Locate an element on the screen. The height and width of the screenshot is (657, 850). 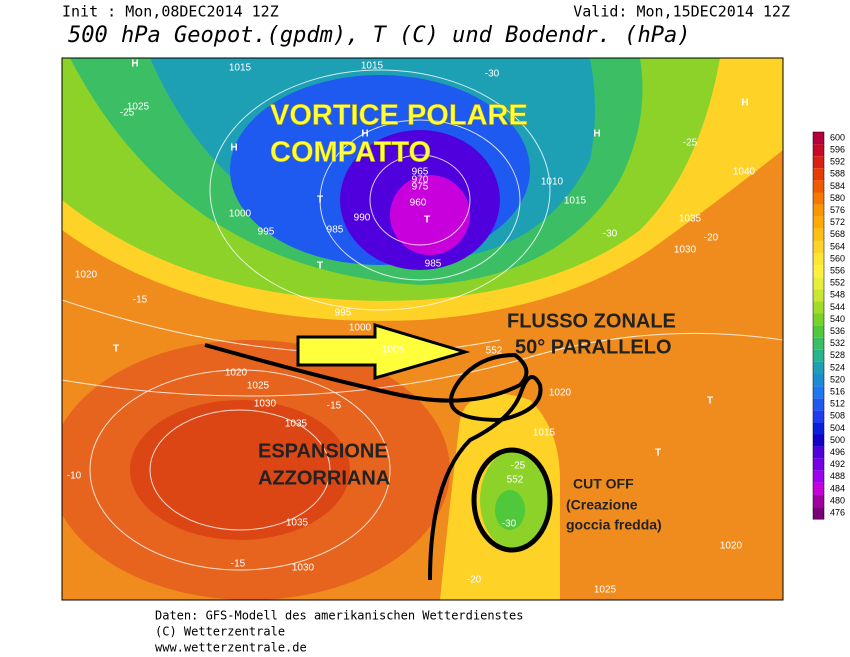
annotation: 50° PARALLELO is located at coordinates (593, 347).